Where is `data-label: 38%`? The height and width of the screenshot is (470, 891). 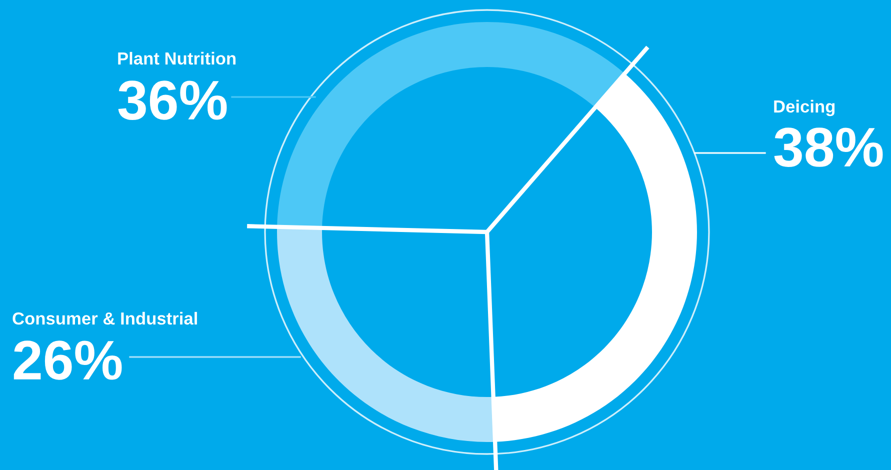 data-label: 38% is located at coordinates (828, 147).